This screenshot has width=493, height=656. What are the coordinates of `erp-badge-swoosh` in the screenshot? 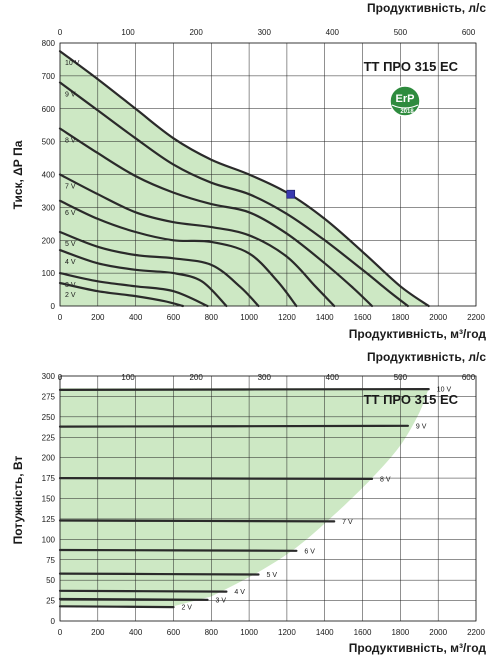 It's located at (405, 106).